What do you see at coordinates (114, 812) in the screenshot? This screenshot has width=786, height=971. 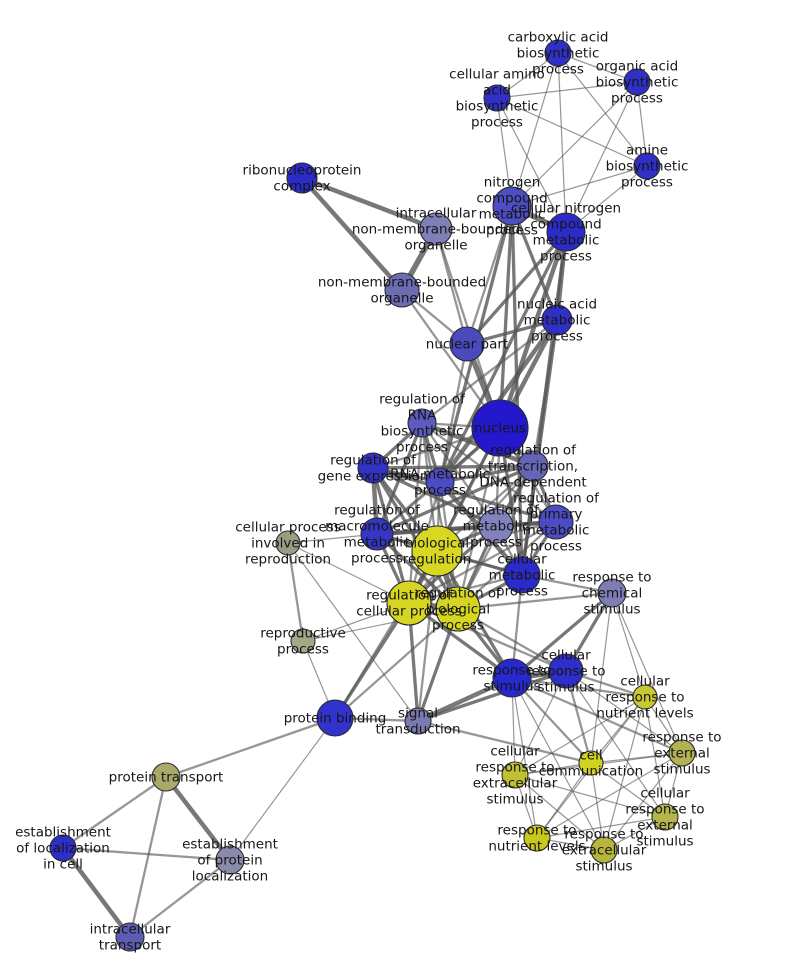 I see `edge-protein-transport--establishment-of-localization-in-cell` at bounding box center [114, 812].